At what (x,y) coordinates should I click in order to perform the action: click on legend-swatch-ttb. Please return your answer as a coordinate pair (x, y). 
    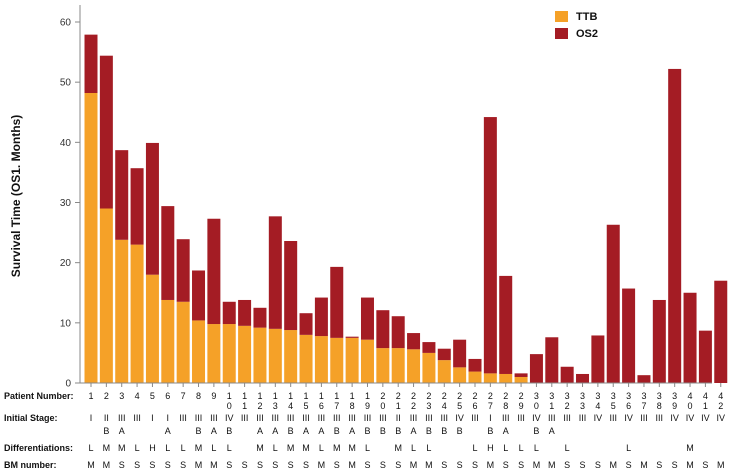
    Looking at the image, I should click on (561, 16).